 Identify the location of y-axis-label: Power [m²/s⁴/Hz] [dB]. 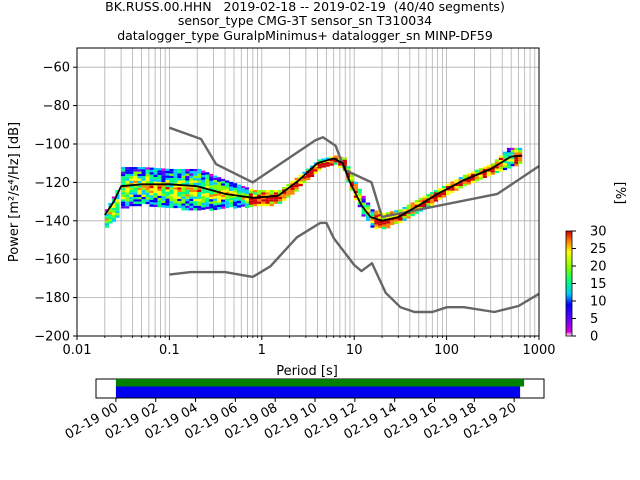
(14, 192).